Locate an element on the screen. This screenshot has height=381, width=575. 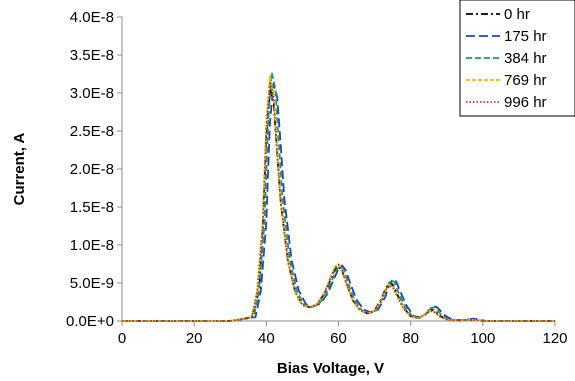
y-axis-title: Current, A is located at coordinates (19, 168).